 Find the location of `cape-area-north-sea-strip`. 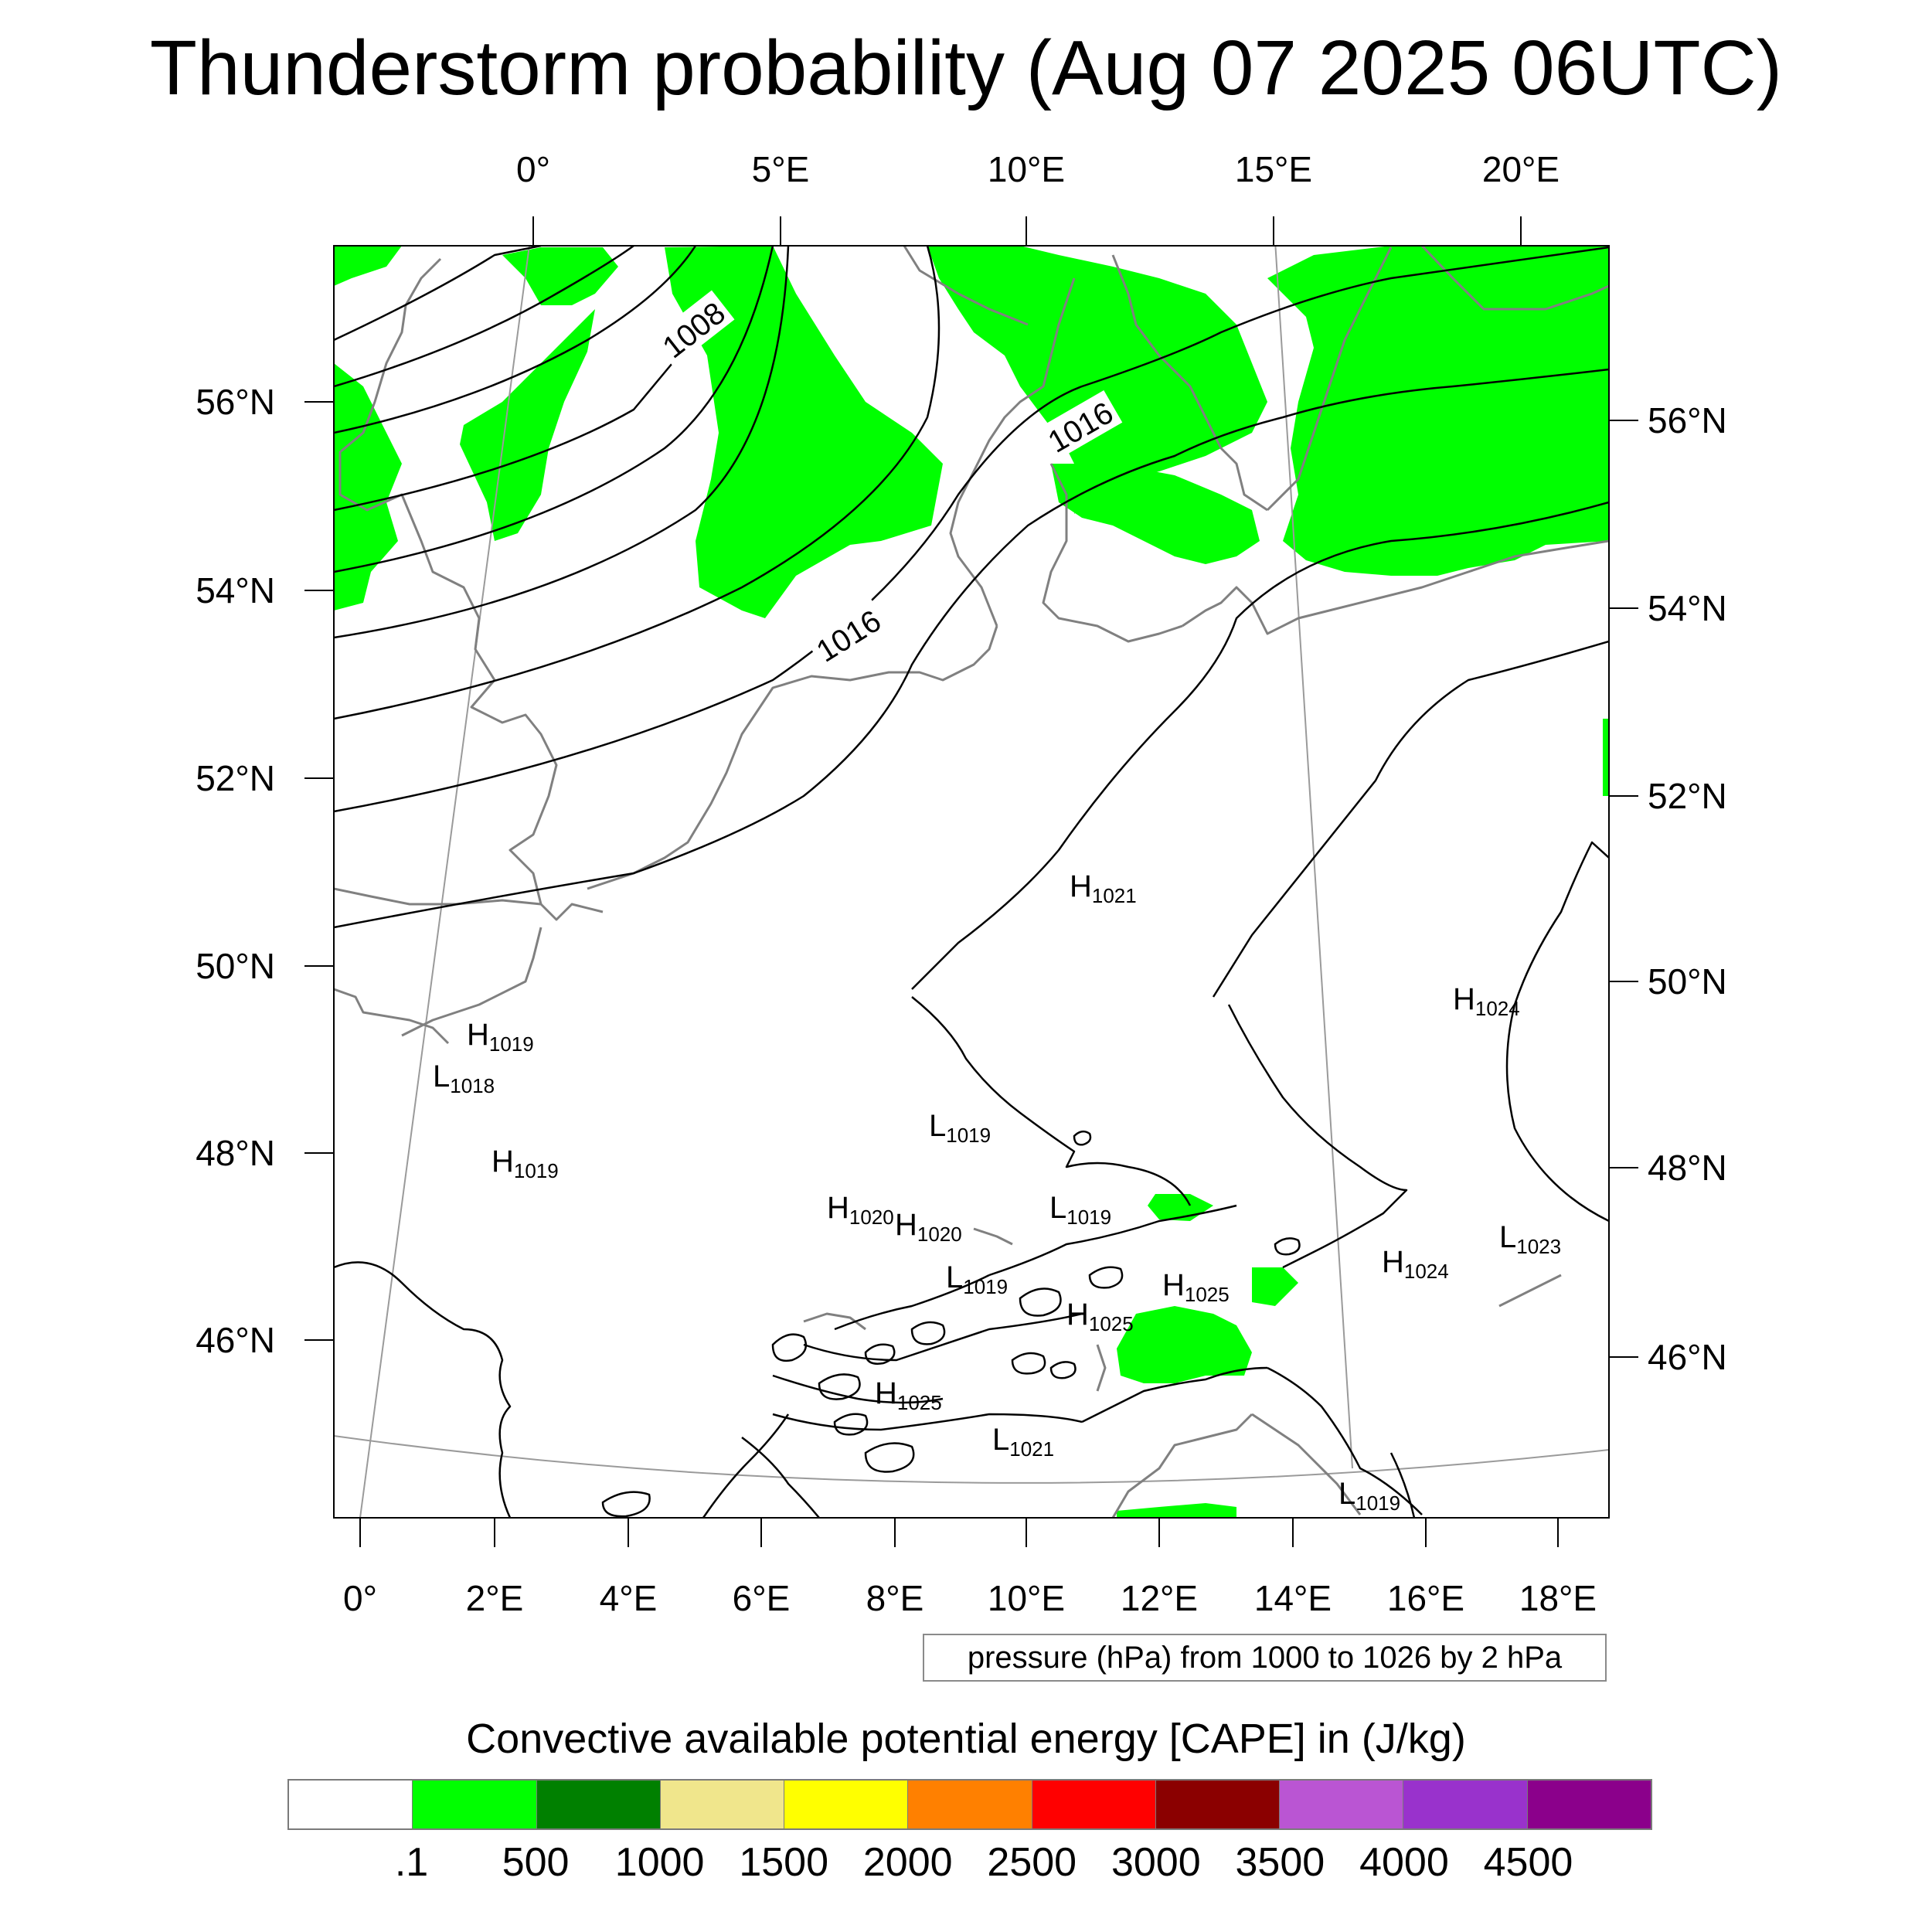

cape-area-north-sea-strip is located at coordinates (560, 276).